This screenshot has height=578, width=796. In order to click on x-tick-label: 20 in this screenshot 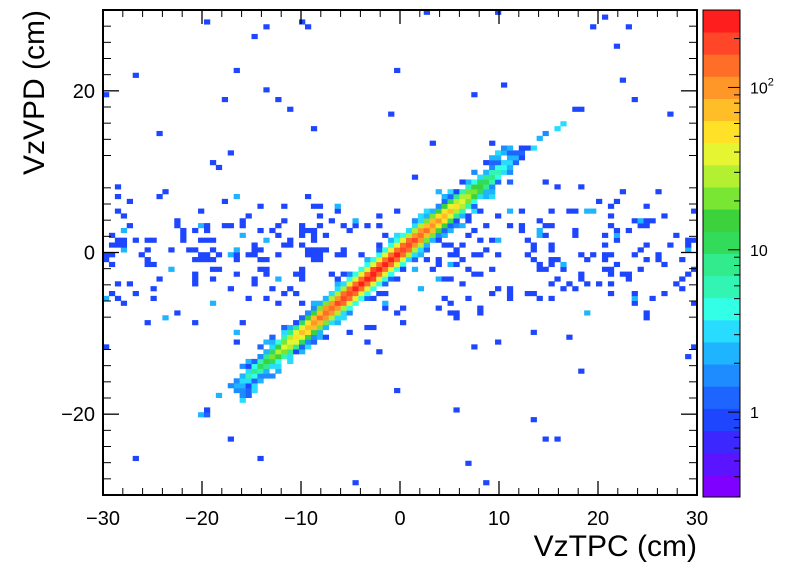, I will do `click(598, 519)`.